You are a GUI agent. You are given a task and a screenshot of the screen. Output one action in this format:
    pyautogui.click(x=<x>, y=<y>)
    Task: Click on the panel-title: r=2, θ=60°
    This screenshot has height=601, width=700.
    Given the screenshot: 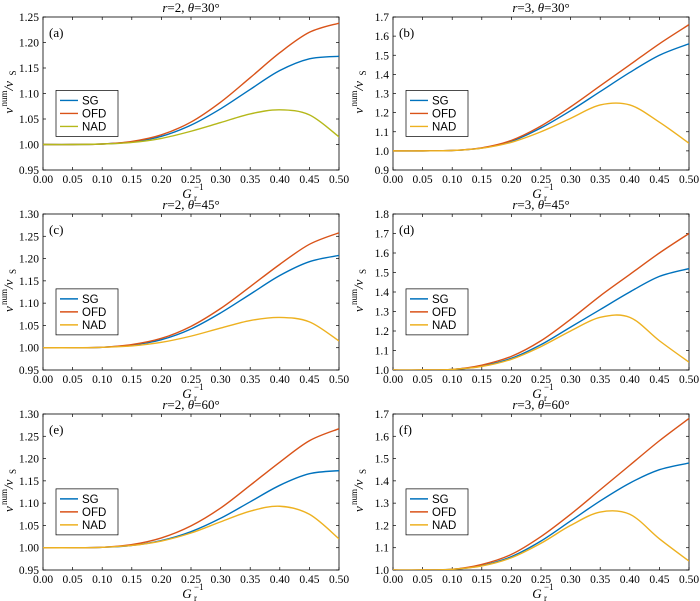 What is the action you would take?
    pyautogui.click(x=190, y=404)
    